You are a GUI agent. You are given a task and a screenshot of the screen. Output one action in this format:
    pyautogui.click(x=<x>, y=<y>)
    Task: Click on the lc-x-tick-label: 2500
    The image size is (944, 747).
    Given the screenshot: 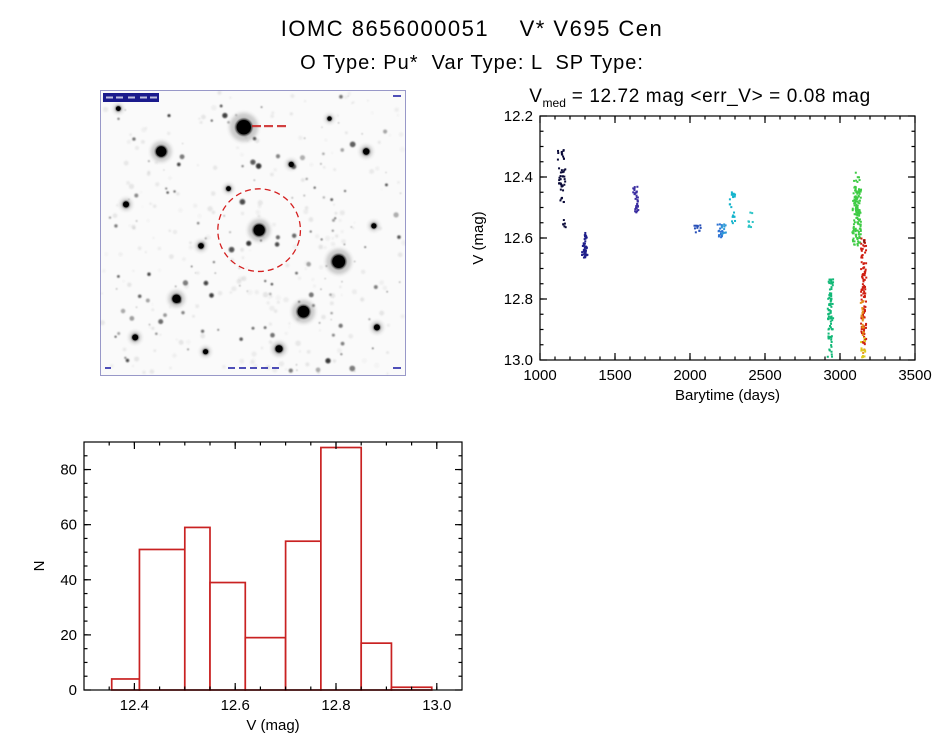 What is the action you would take?
    pyautogui.click(x=764, y=375)
    